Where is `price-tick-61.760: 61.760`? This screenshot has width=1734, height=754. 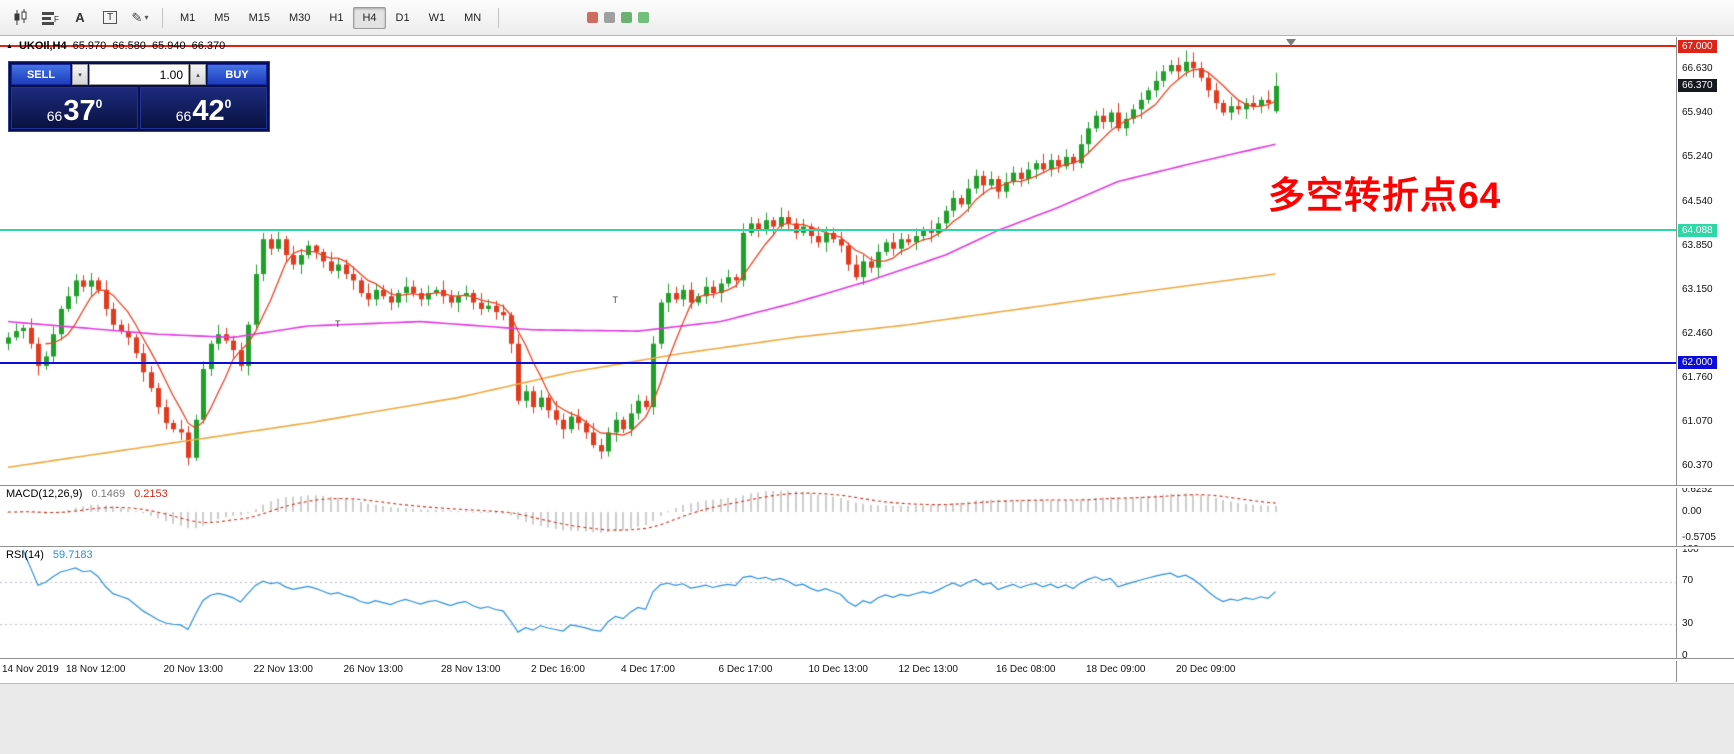
price-tick-61.760: 61.760 is located at coordinates (1697, 377).